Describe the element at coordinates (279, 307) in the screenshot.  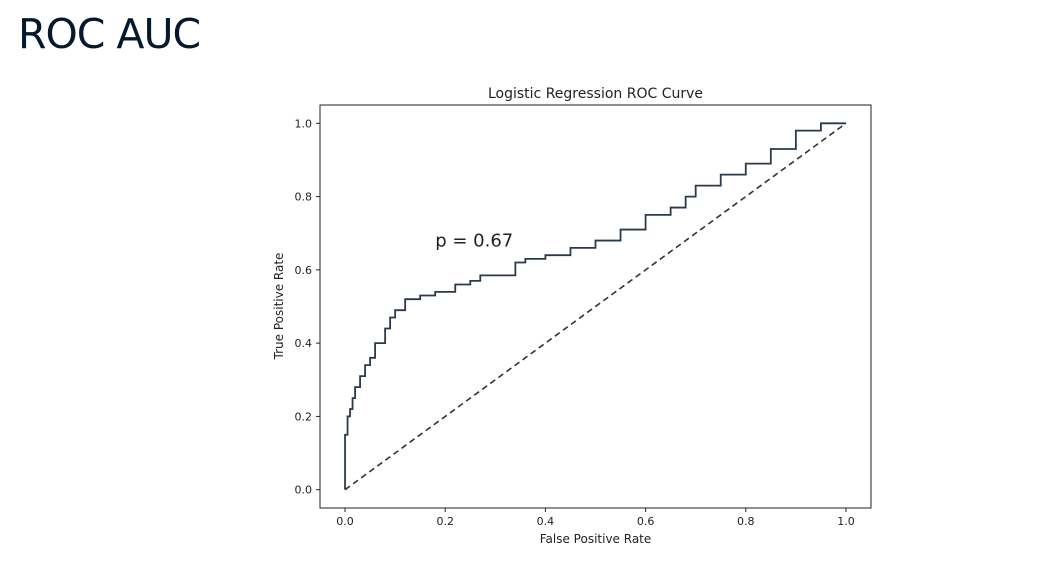
I see `y-axis-label: True Positive Rate` at that location.